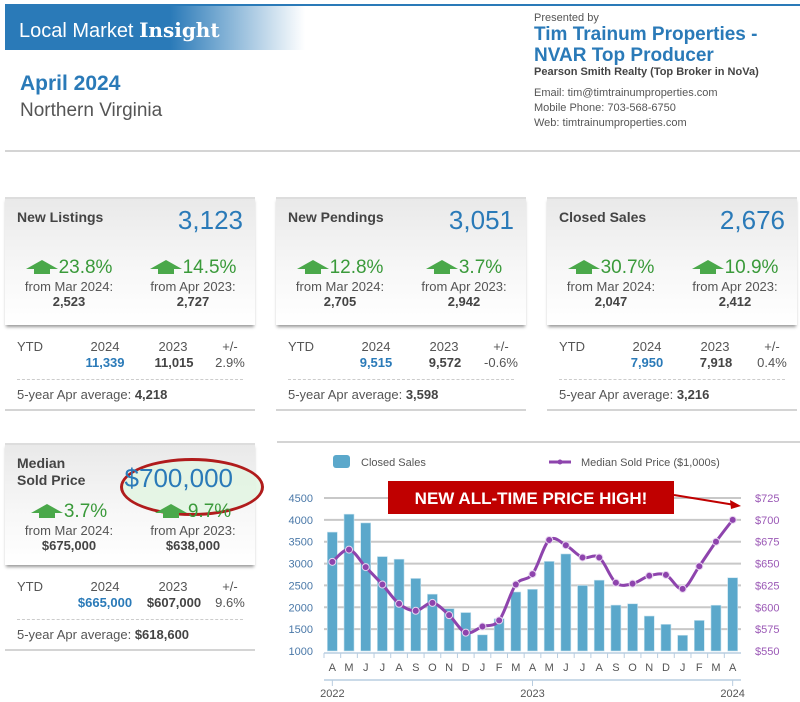  What do you see at coordinates (356, 267) in the screenshot?
I see `change-pct: 12.8%` at bounding box center [356, 267].